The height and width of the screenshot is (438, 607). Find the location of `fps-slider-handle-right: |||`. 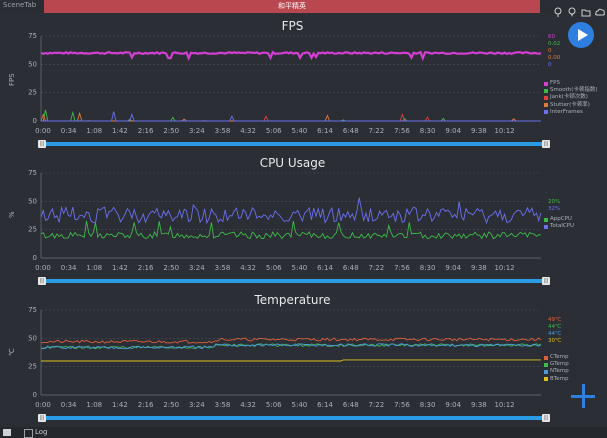

fps-slider-handle-right: ||| is located at coordinates (546, 144).